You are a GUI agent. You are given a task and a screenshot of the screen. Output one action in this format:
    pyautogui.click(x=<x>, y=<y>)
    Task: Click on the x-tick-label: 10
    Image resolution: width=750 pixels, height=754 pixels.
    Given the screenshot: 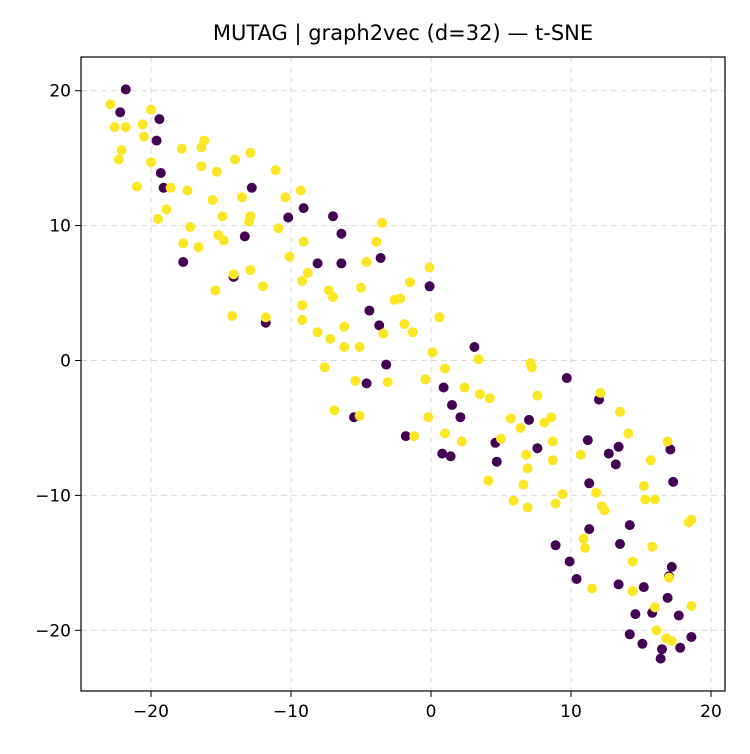 What is the action you would take?
    pyautogui.click(x=571, y=712)
    